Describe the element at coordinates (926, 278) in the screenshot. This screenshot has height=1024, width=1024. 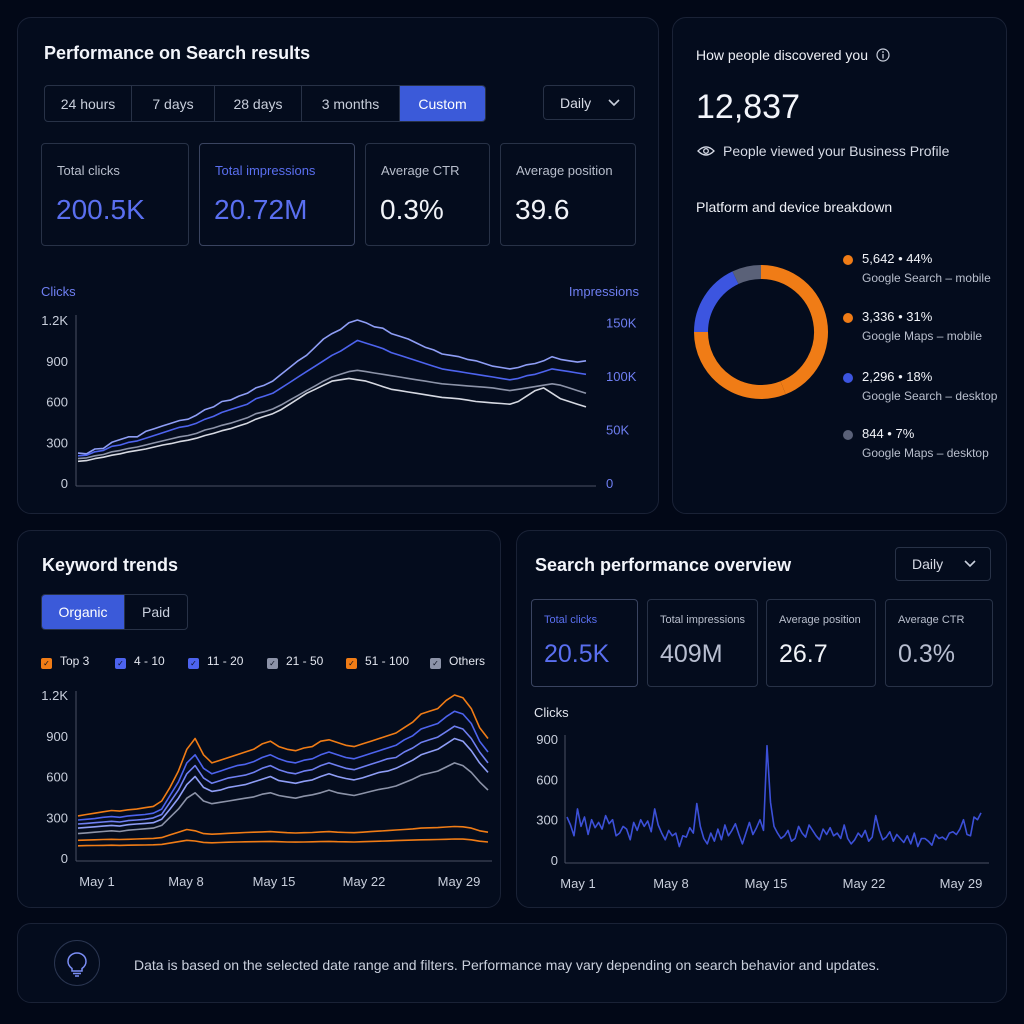
I see `legend-label: Google Search – mobile` at that location.